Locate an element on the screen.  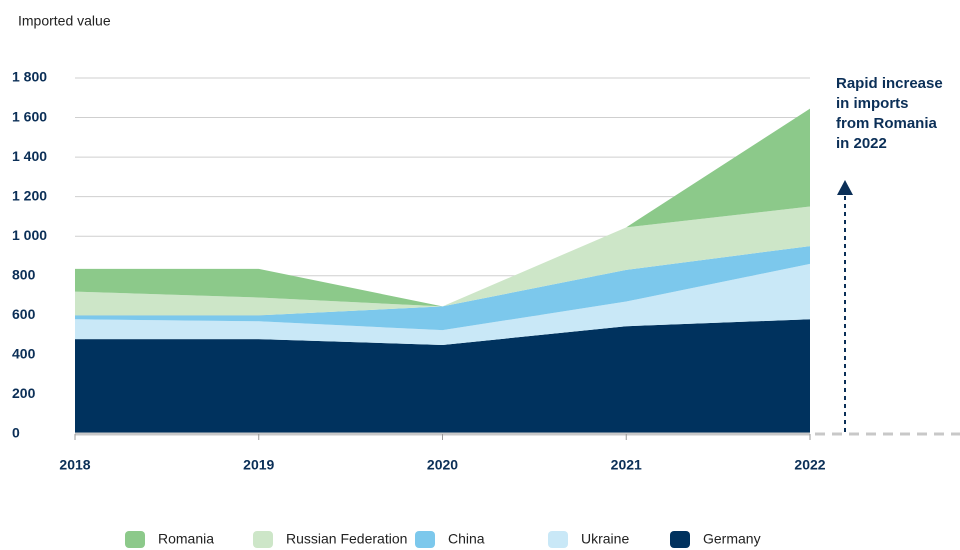
annotation: in imports is located at coordinates (872, 103).